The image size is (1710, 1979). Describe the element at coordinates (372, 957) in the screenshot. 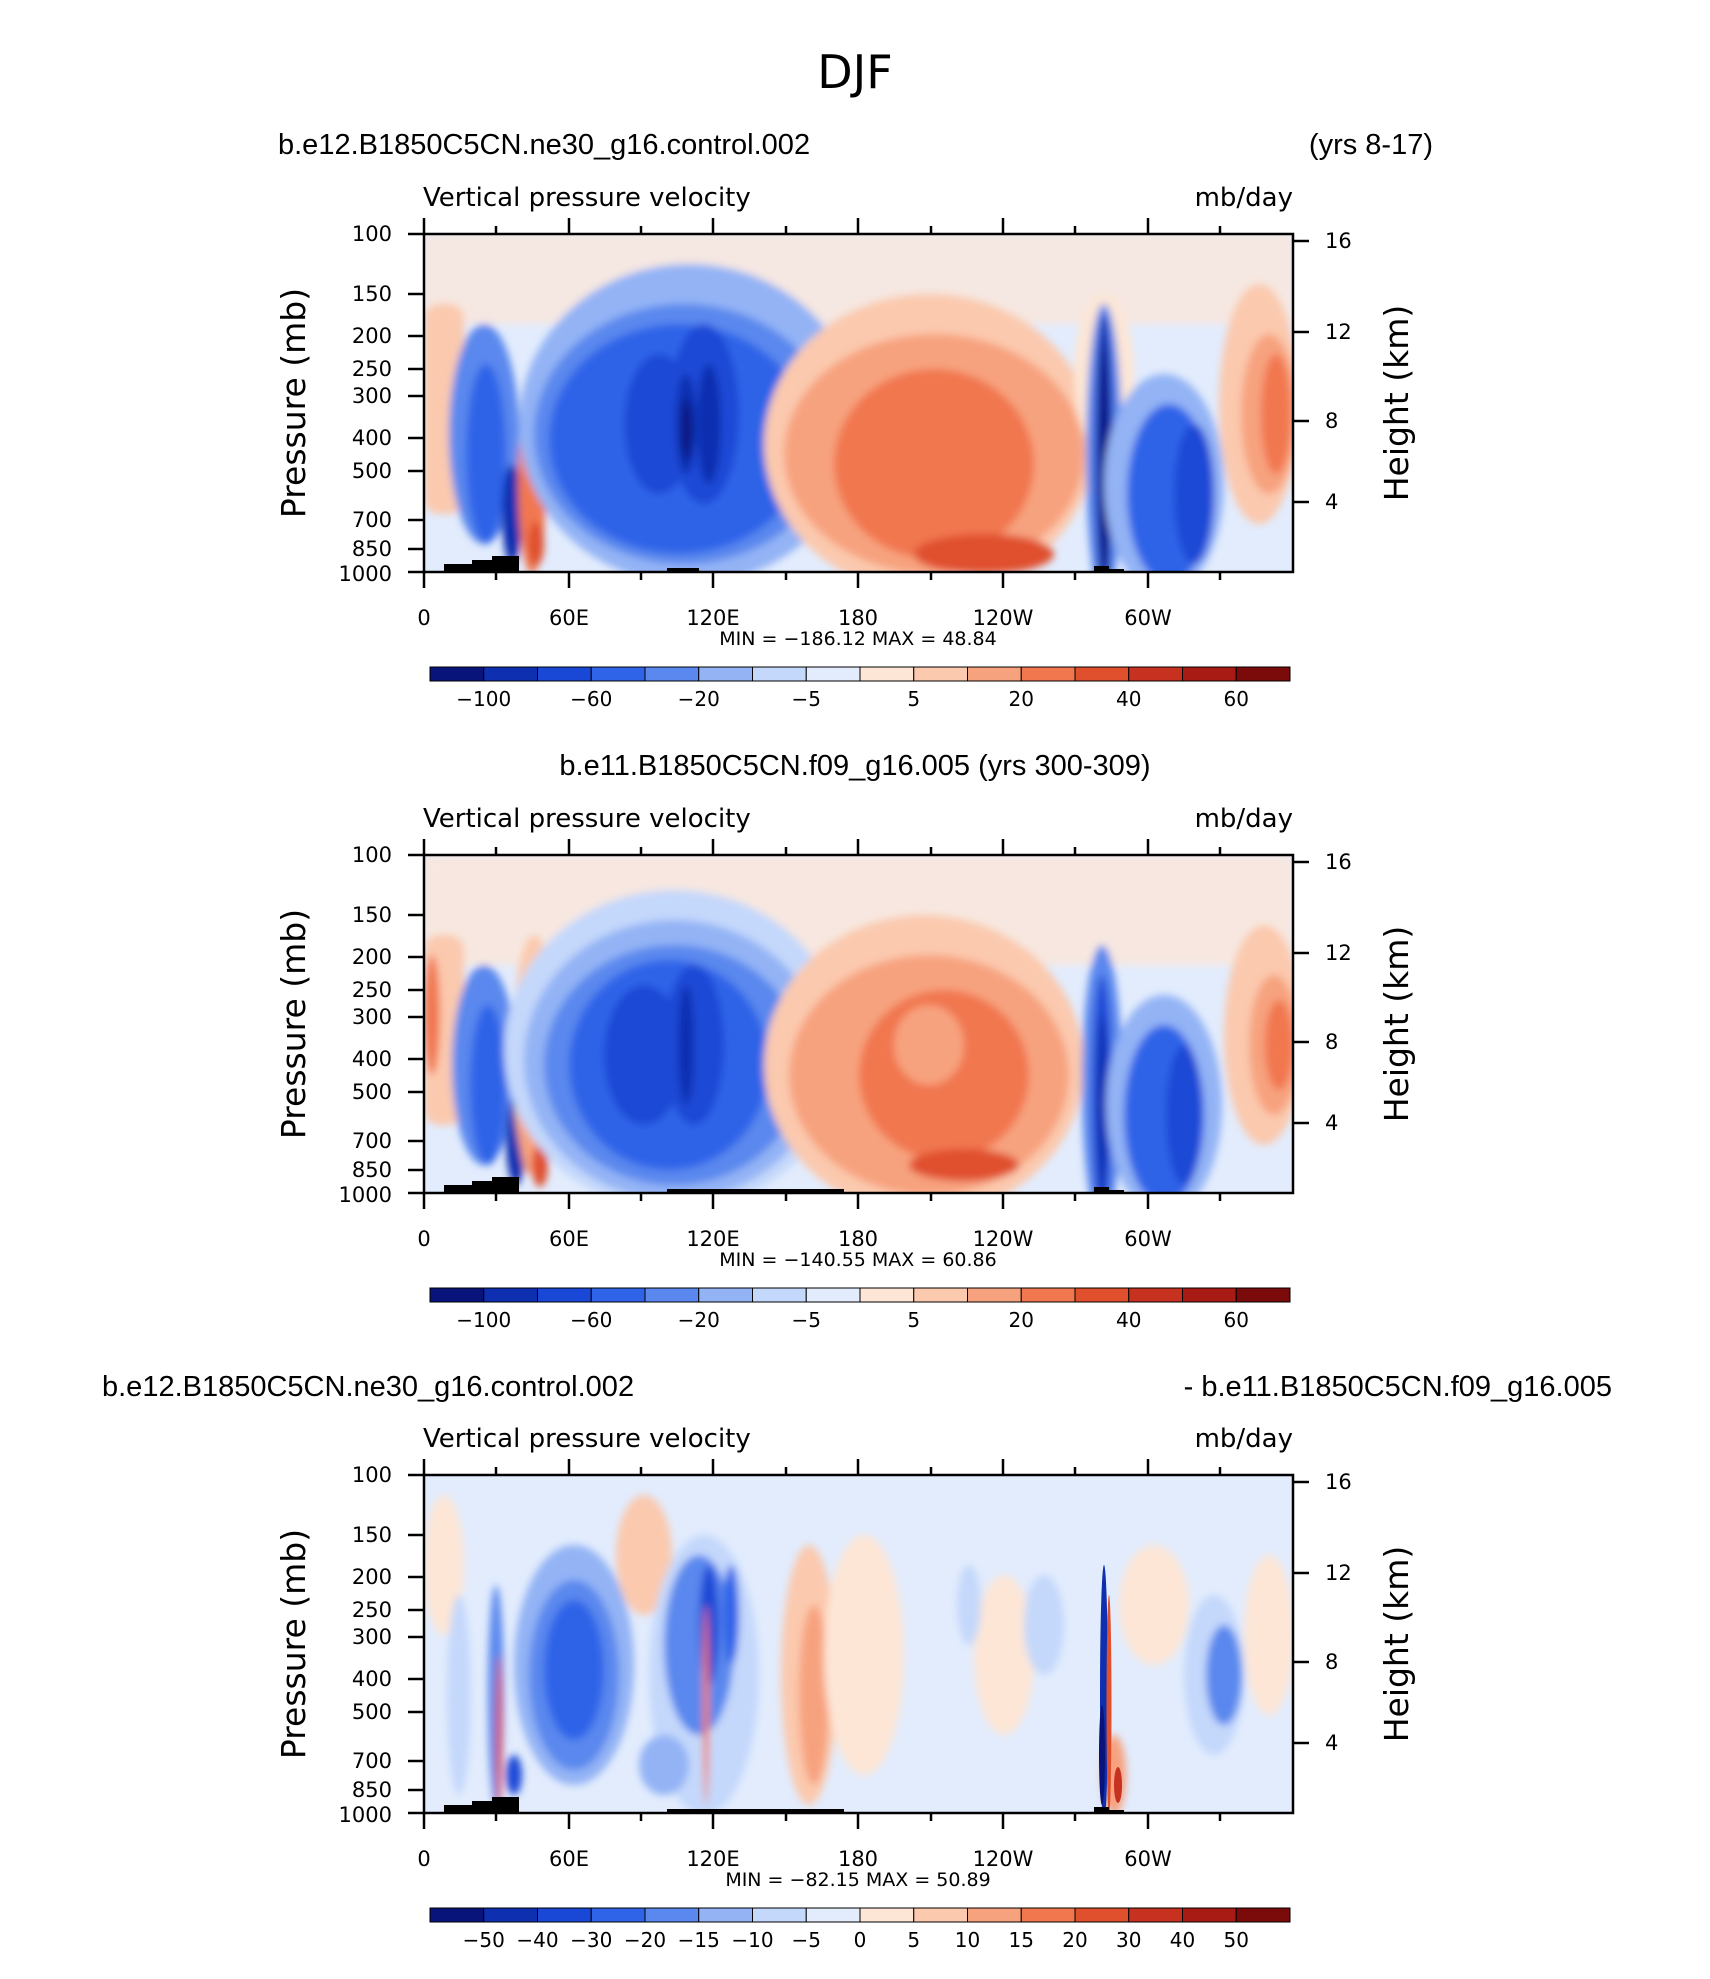

I see `panel-2-ytick: 200` at that location.